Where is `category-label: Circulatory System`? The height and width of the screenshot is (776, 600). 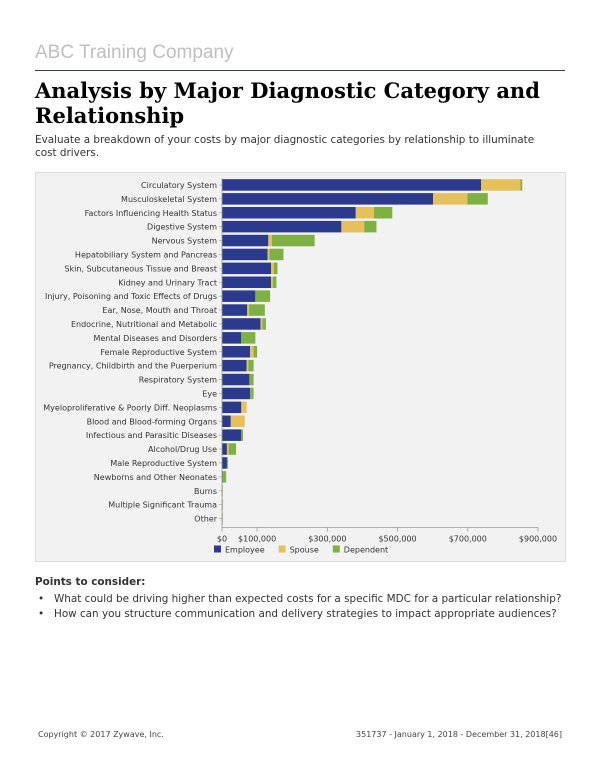
category-label: Circulatory System is located at coordinates (179, 185).